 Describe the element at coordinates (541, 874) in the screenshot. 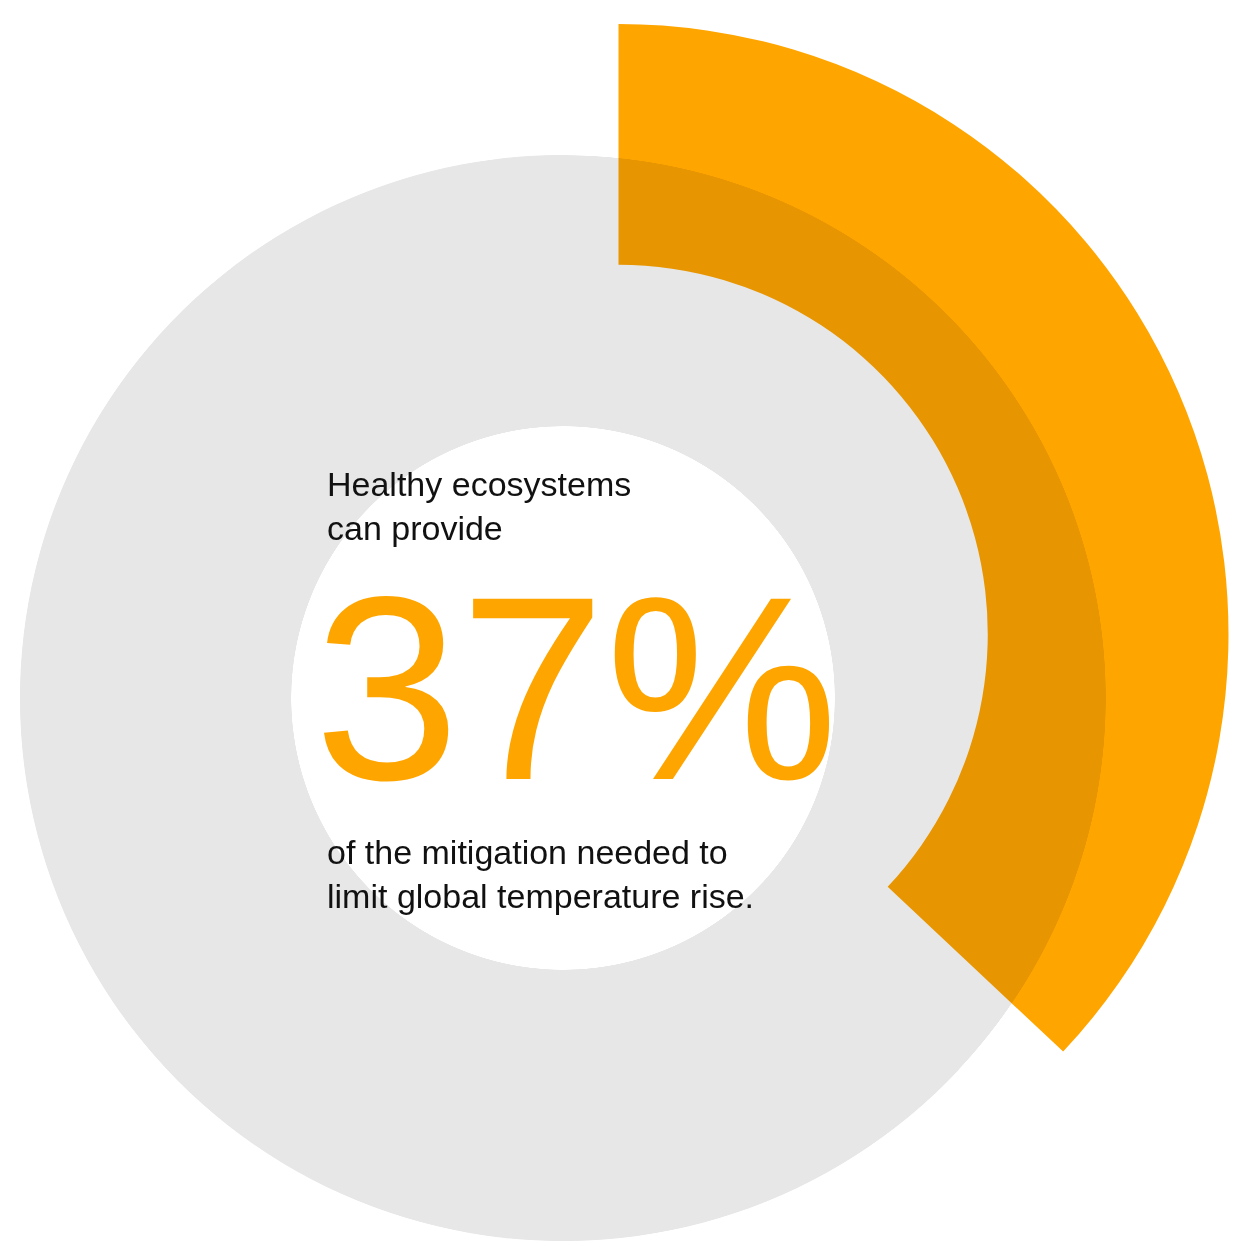

I see `text: of the mitigation needed to limit global temperature rise.` at that location.